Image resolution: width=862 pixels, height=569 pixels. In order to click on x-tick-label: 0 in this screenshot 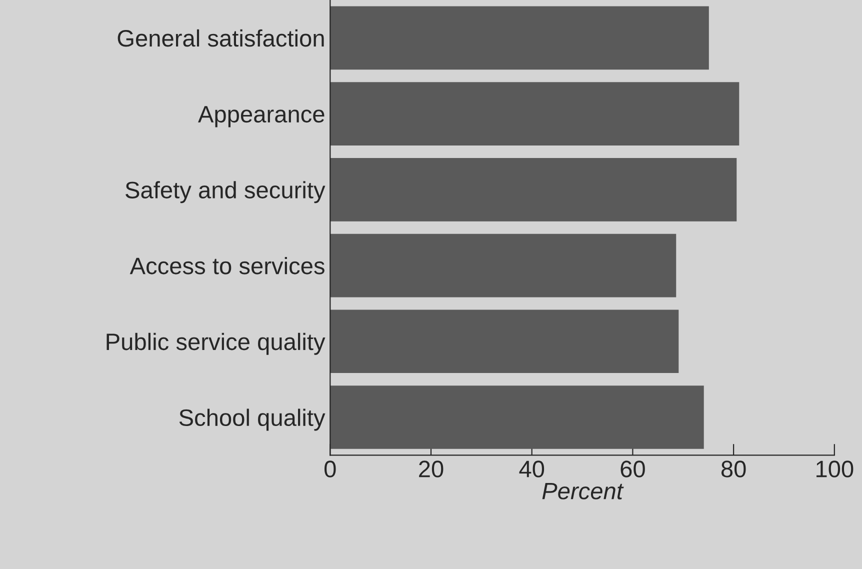, I will do `click(330, 469)`.